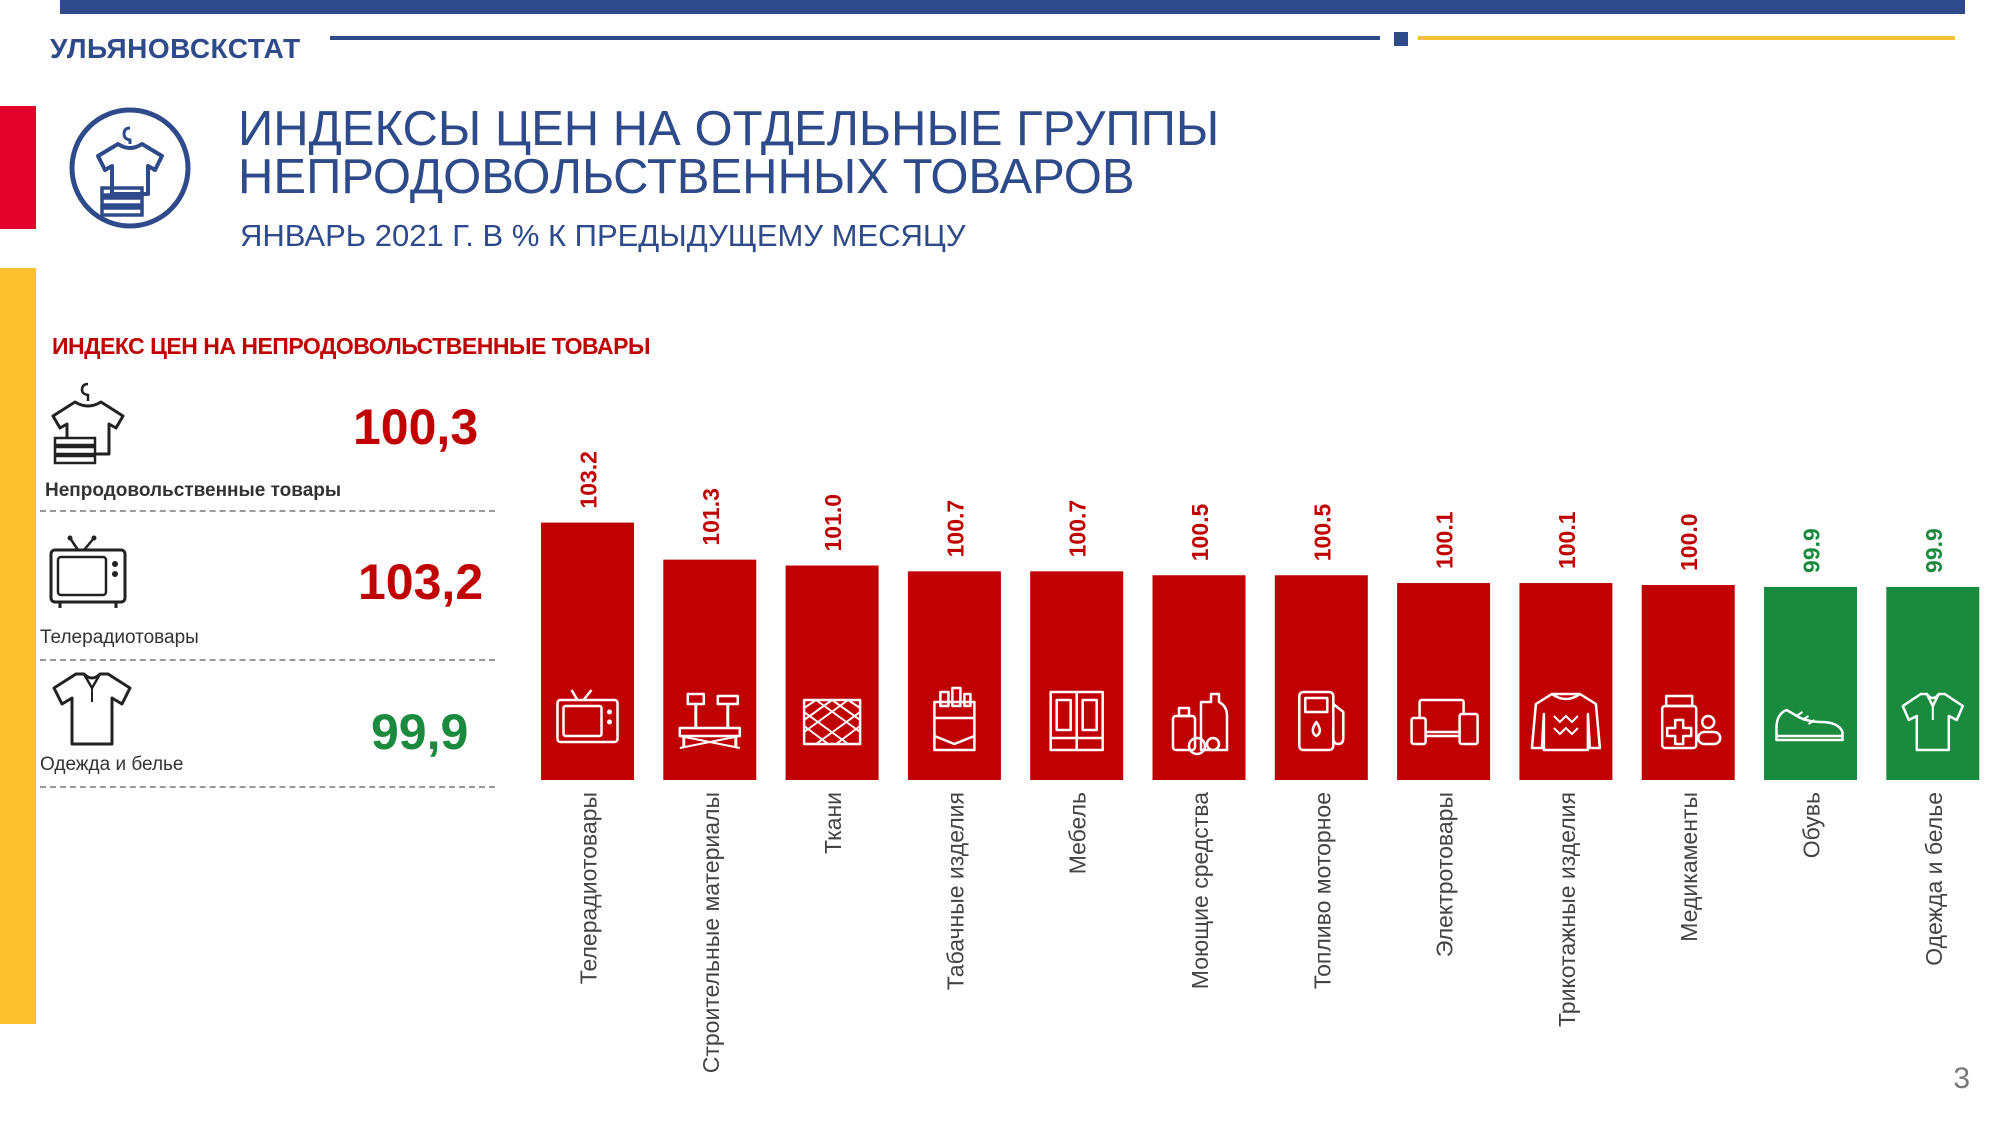  I want to click on title-line-1: ИНДЕКСЫ ЦЕН НА ОТДЕЛЬНЫЕ ГРУППЫ, so click(729, 129).